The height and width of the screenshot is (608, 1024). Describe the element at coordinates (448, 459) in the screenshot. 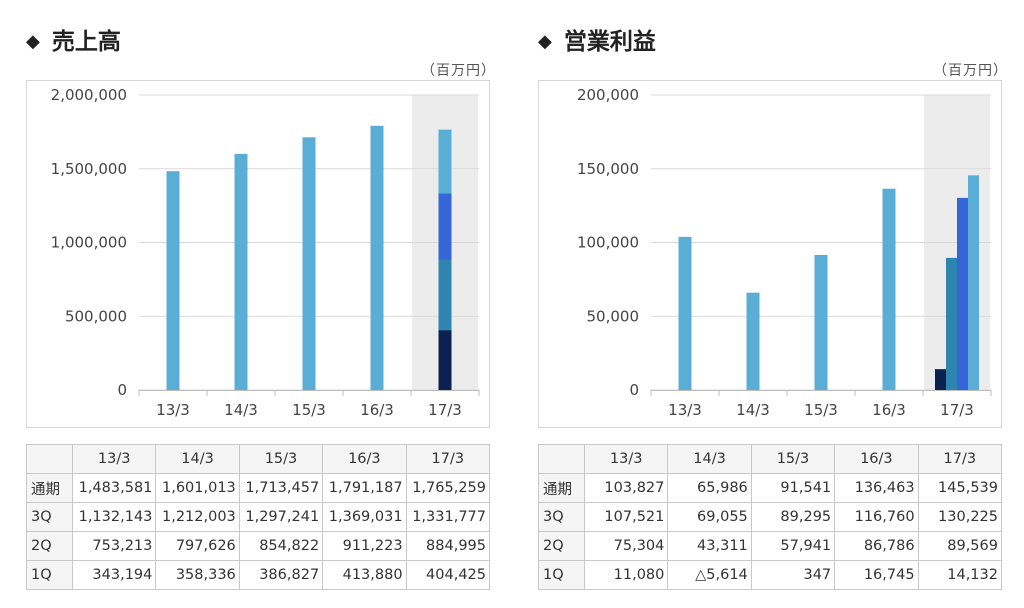

I see `table-column-header: 17/3` at that location.